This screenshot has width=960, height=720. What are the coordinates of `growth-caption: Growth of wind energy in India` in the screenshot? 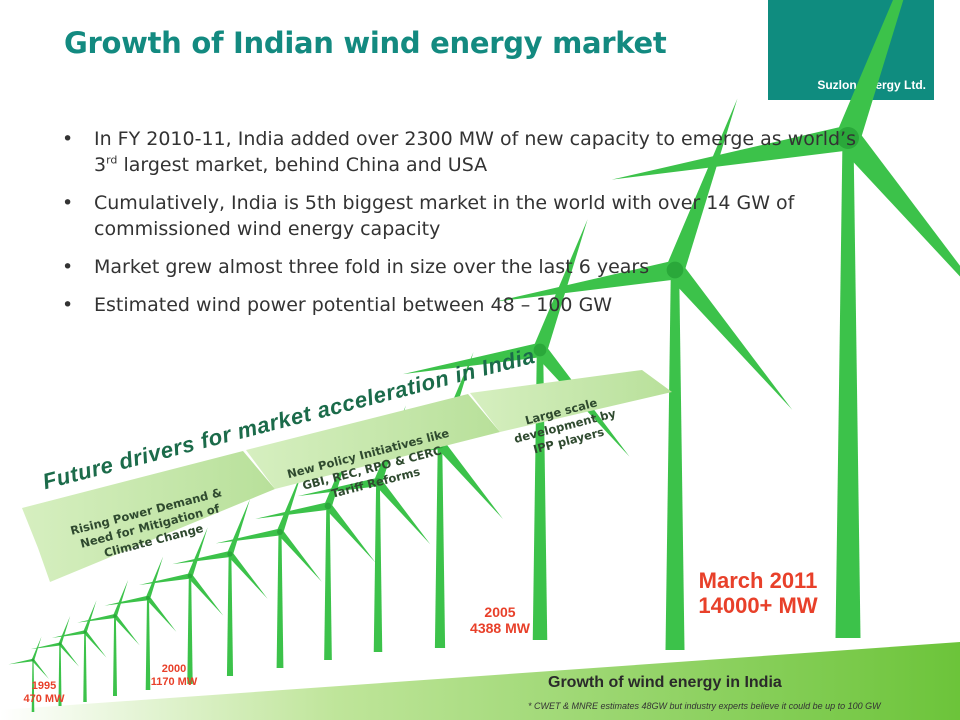 It's located at (665, 682).